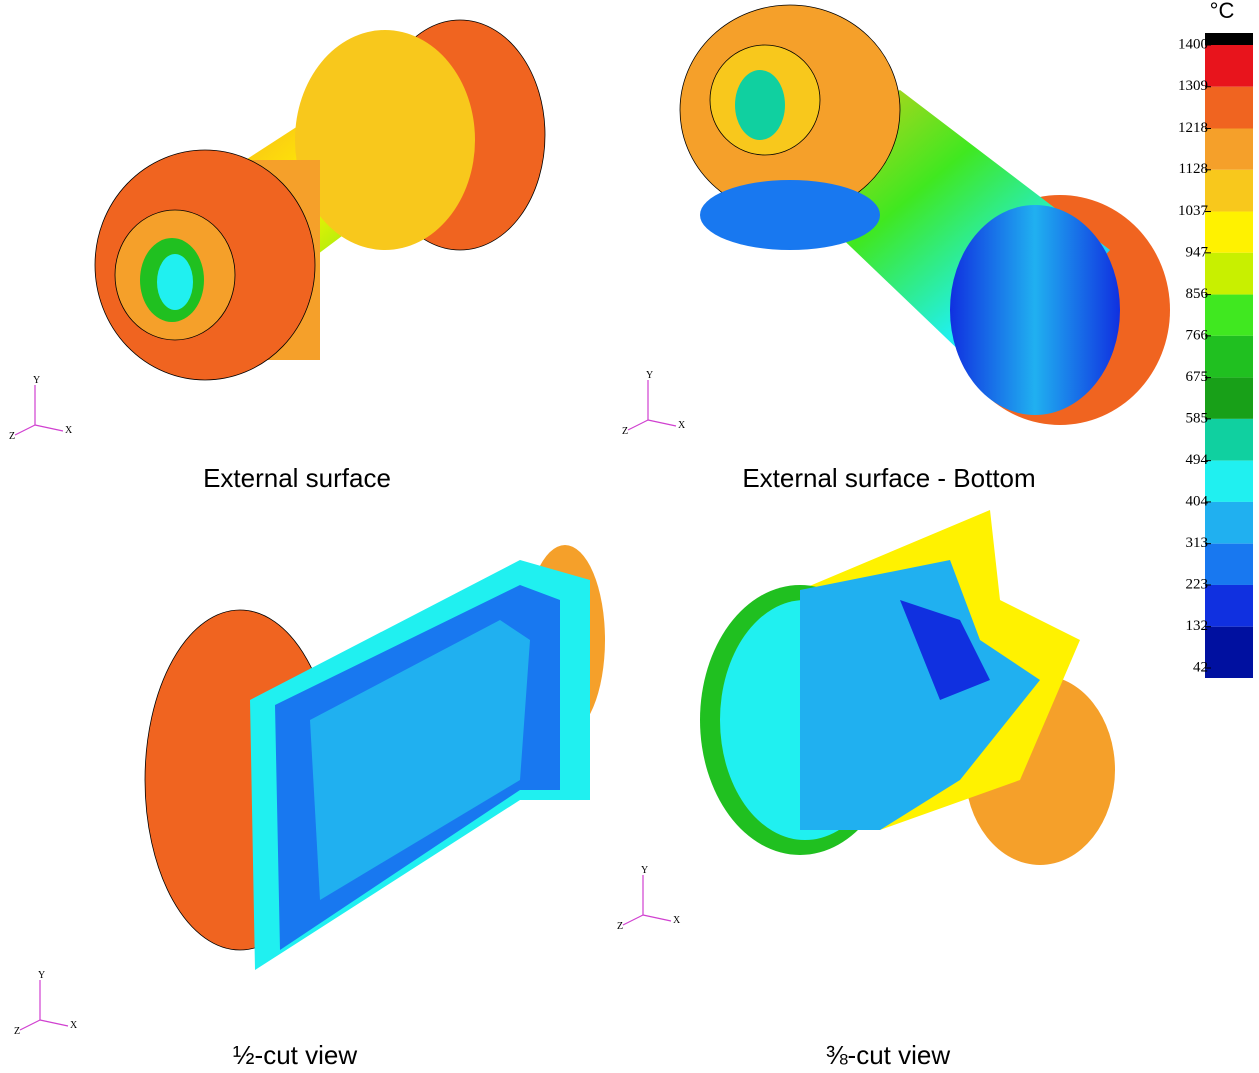 The width and height of the screenshot is (1259, 1073). What do you see at coordinates (1200, 667) in the screenshot?
I see `tick-label: 42` at bounding box center [1200, 667].